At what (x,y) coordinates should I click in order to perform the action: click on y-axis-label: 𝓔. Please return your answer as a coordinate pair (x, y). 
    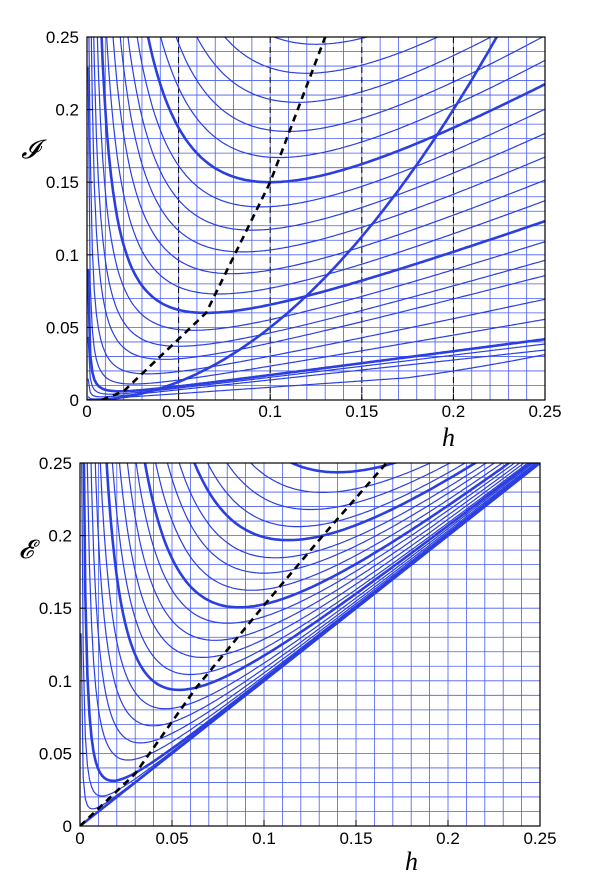
    Looking at the image, I should click on (30, 549).